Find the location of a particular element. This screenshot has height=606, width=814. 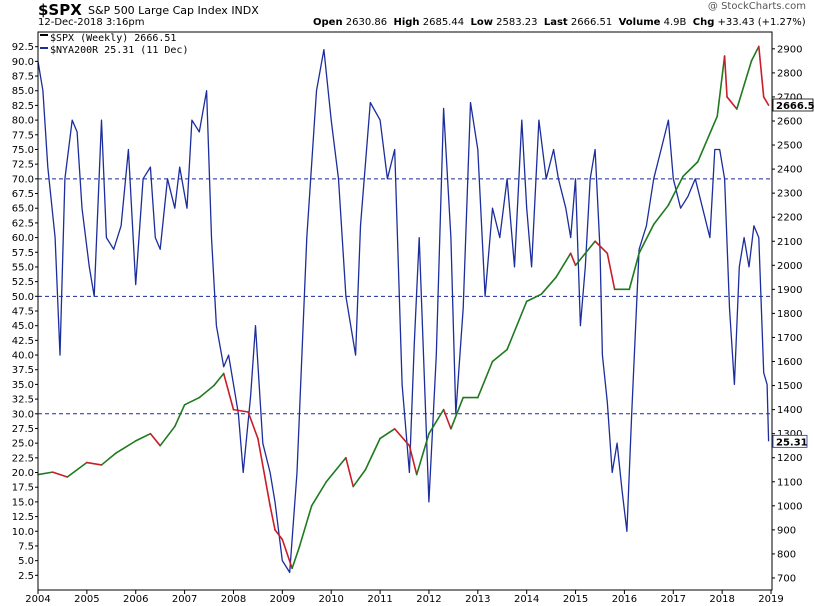

left-tick-label: 32.5 is located at coordinates (23, 400).